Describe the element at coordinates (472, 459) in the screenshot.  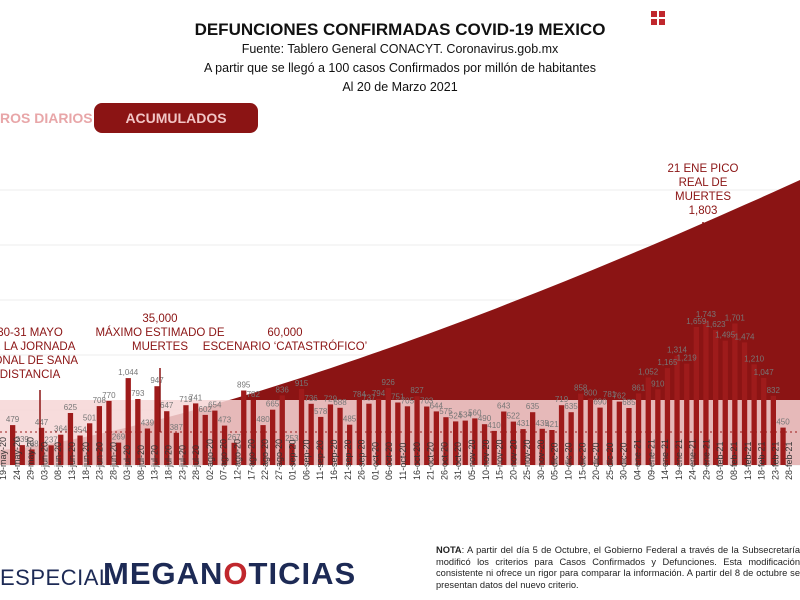
I see `x-tick-label: 05-nov-20` at that location.